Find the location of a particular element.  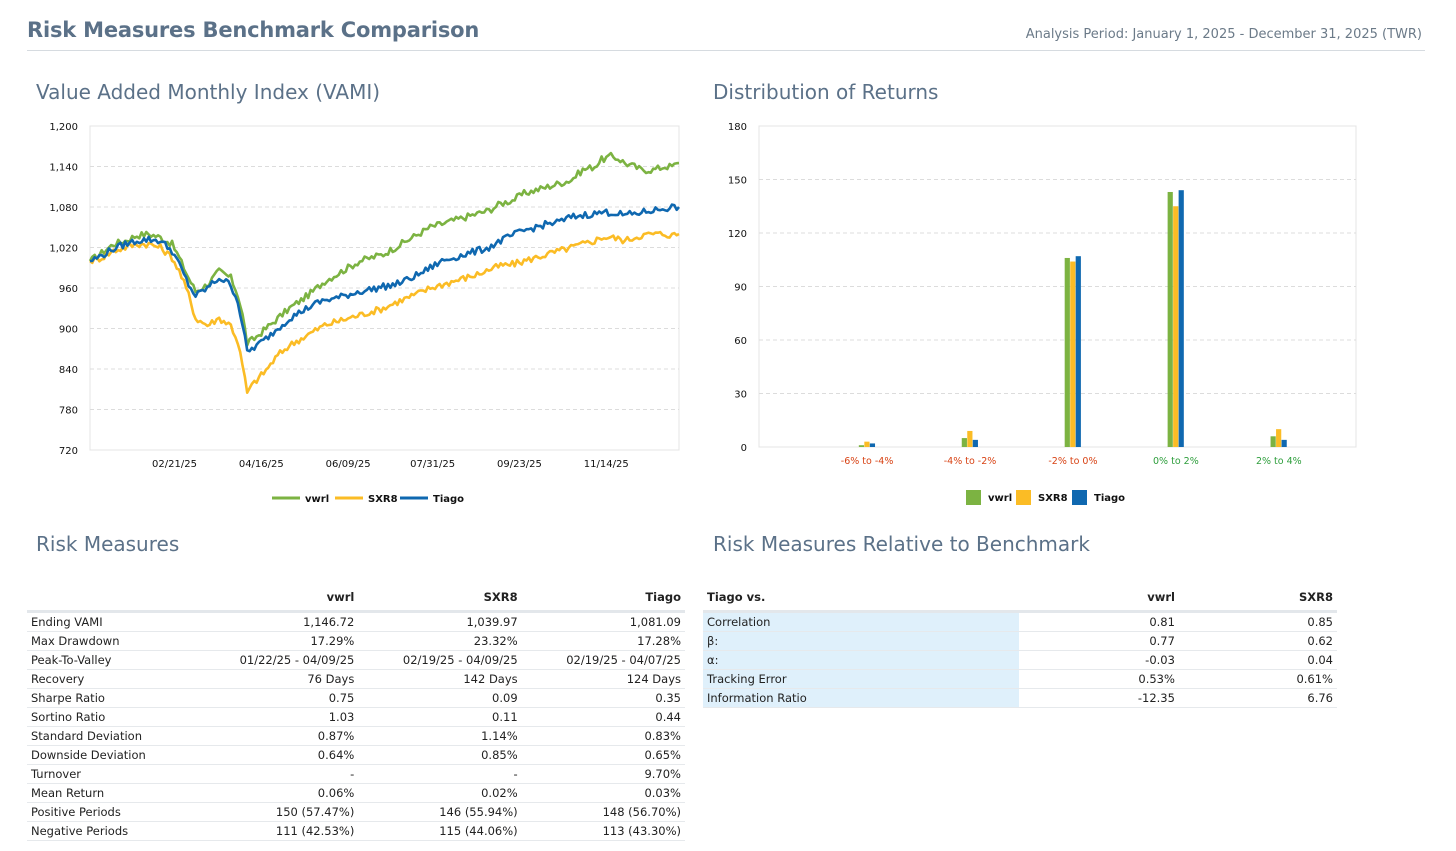

table-row: Information Ratio -12.35 6.76 is located at coordinates (1020, 698).